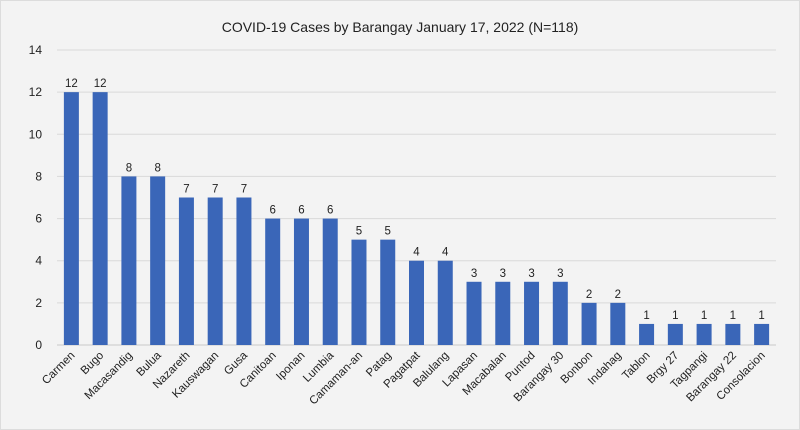  What do you see at coordinates (38, 219) in the screenshot?
I see `y-tick-label: 6` at bounding box center [38, 219].